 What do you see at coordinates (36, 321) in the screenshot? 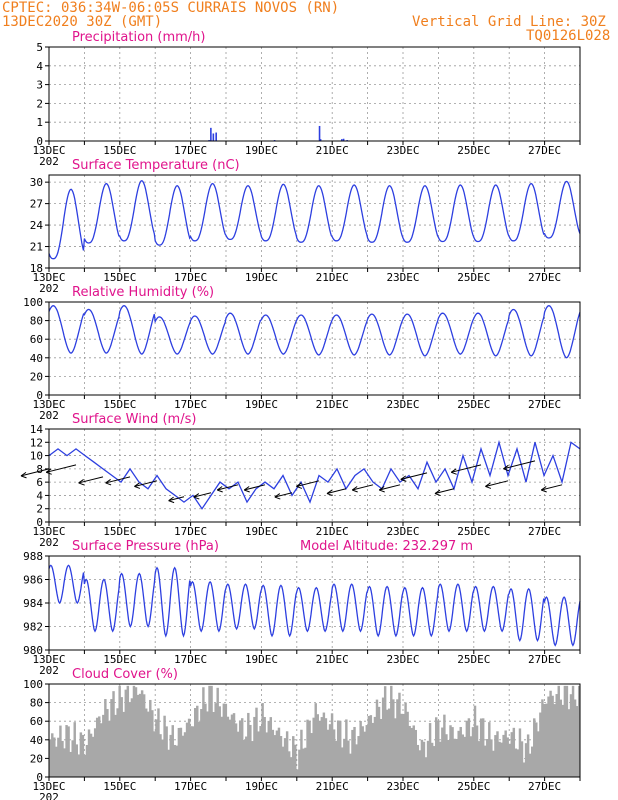
I see `rh-ytick-label: 80` at bounding box center [36, 321].